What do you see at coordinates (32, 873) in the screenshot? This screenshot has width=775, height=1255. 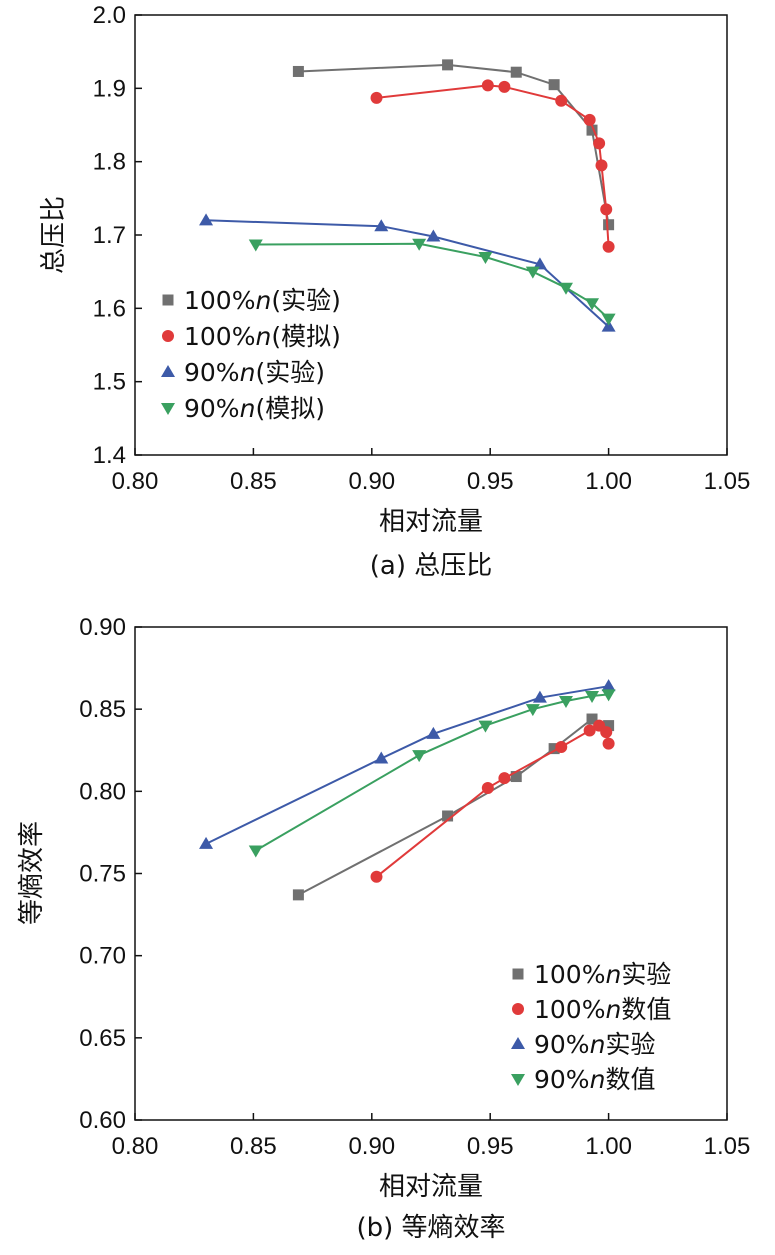 I see `panel-b-ylabel: 等熵效率` at bounding box center [32, 873].